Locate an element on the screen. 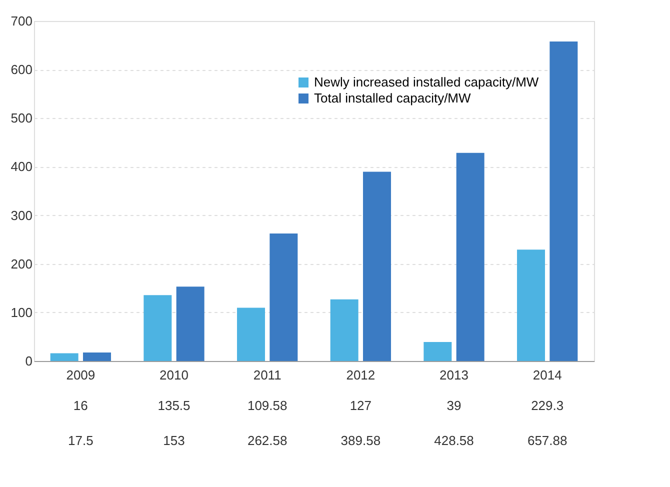 The width and height of the screenshot is (670, 487). y-tick-label: 700 is located at coordinates (21, 21).